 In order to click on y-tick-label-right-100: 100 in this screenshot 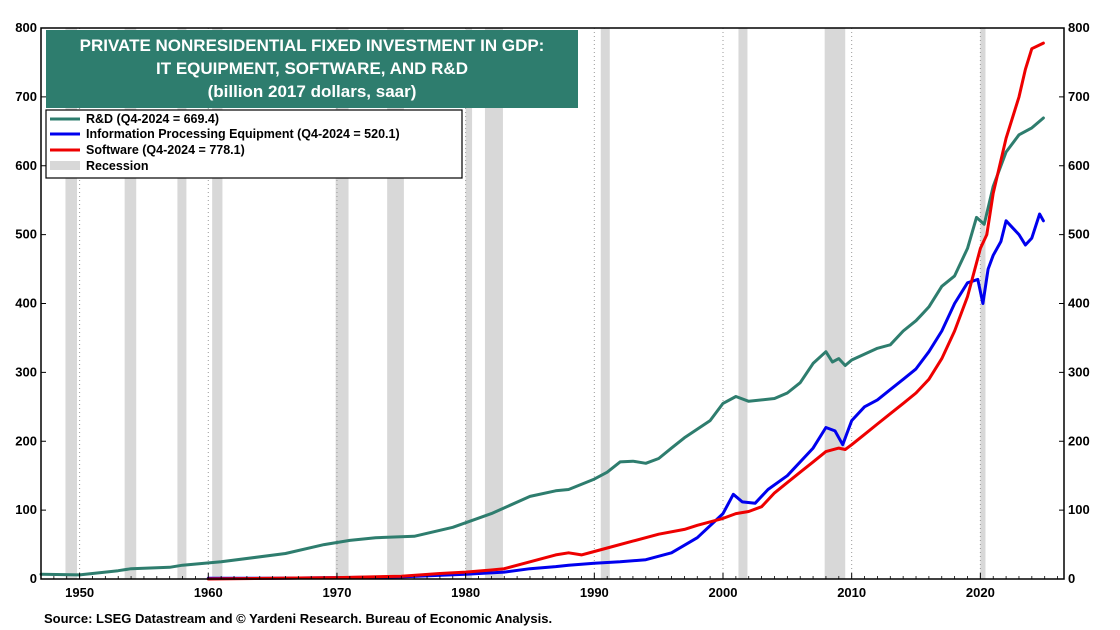, I will do `click(1079, 509)`.